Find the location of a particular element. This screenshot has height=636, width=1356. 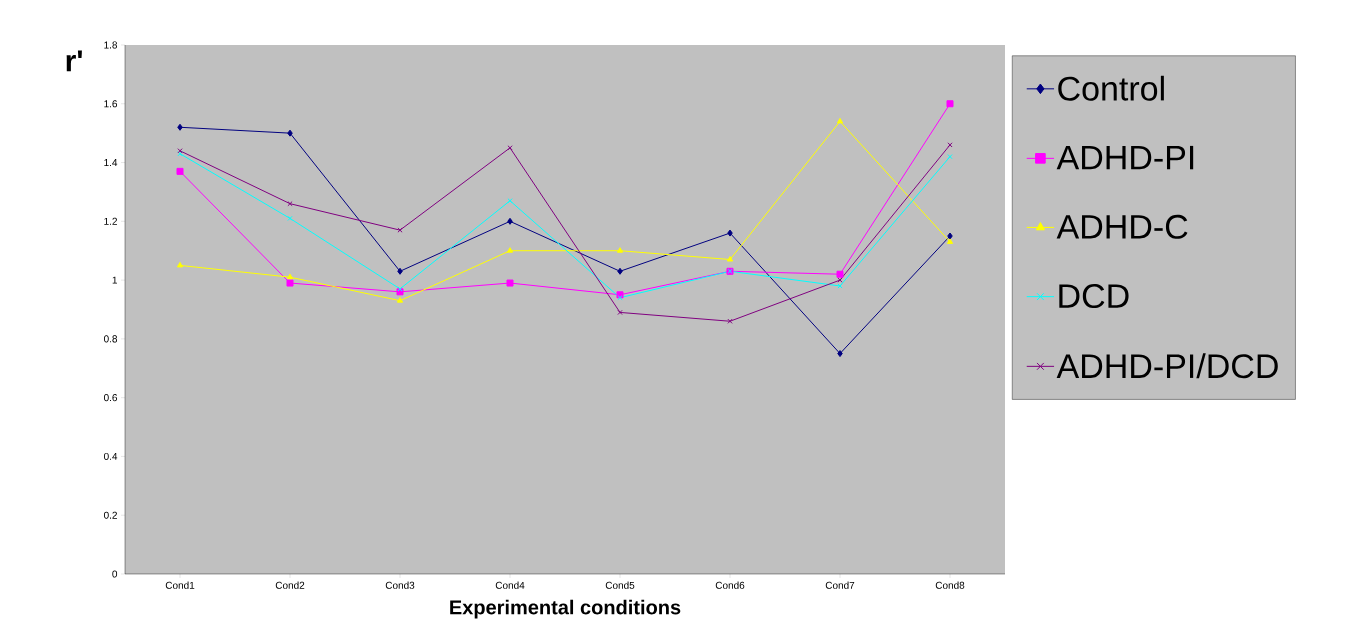

y-tick-label: 0.4 is located at coordinates (110, 456).